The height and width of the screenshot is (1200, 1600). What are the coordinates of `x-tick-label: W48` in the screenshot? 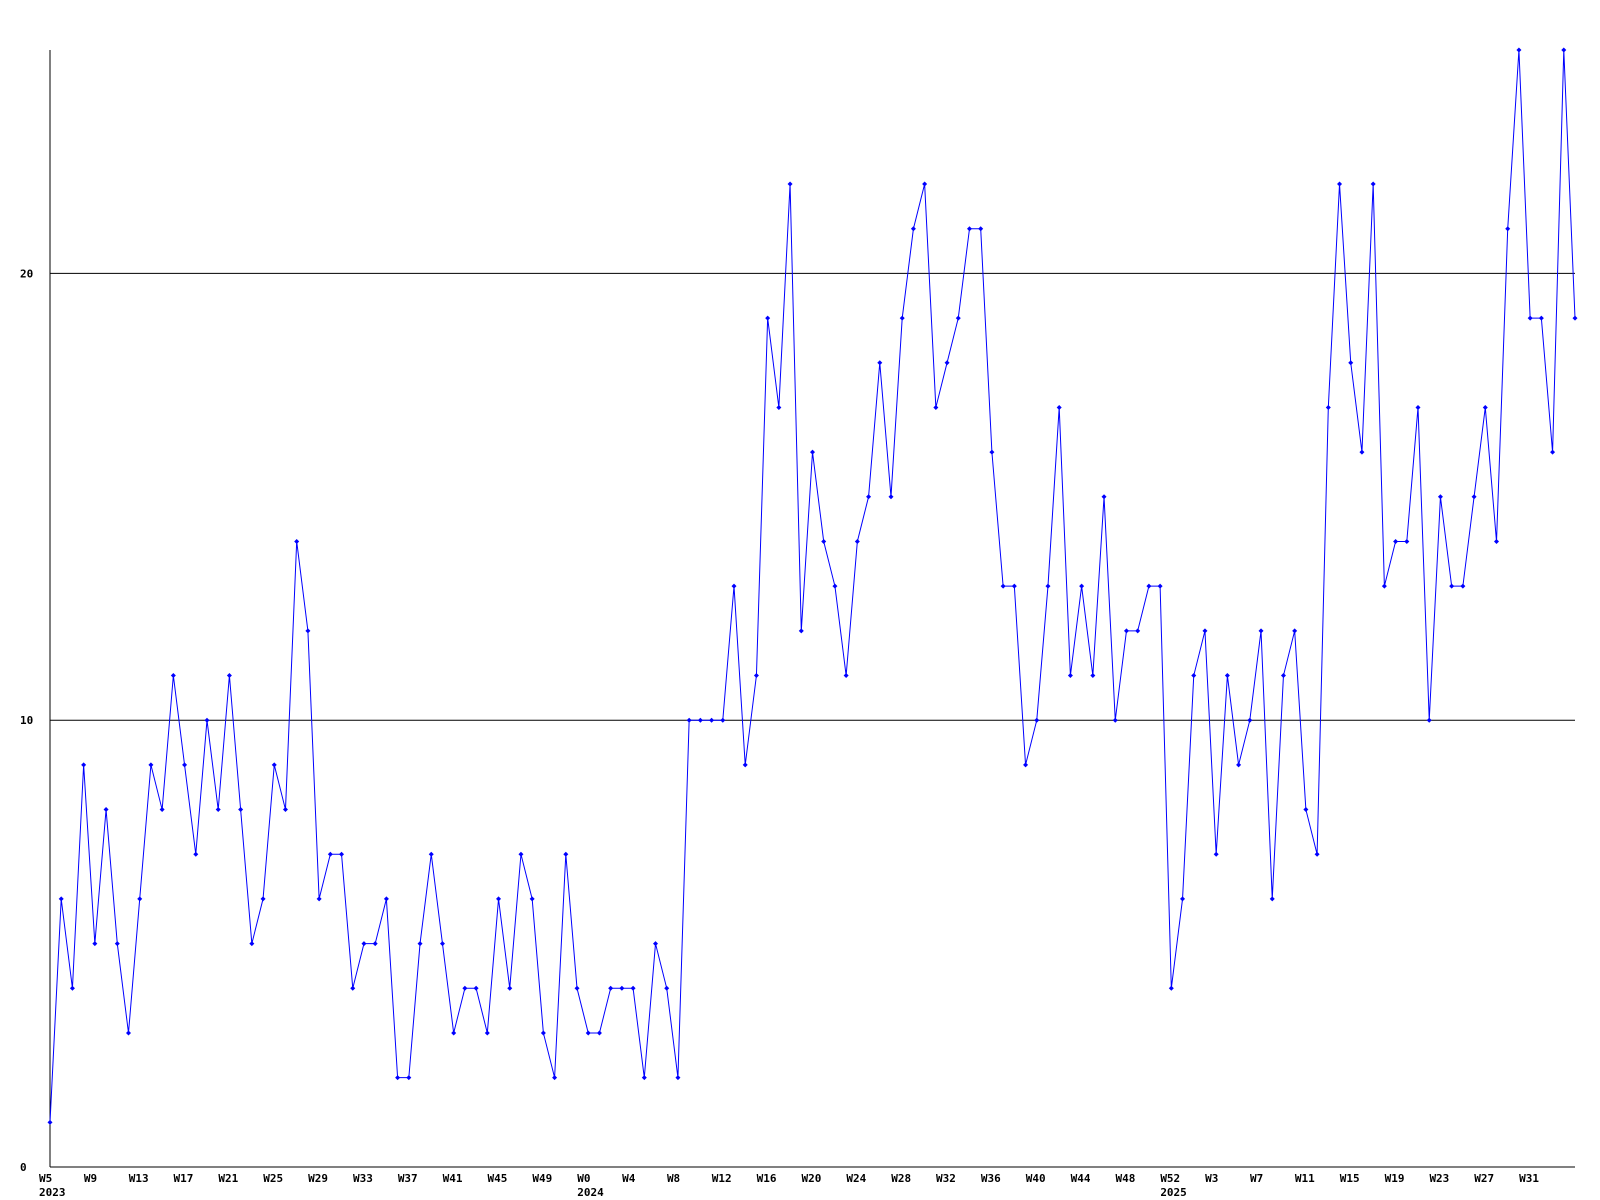 It's located at (1125, 1178).